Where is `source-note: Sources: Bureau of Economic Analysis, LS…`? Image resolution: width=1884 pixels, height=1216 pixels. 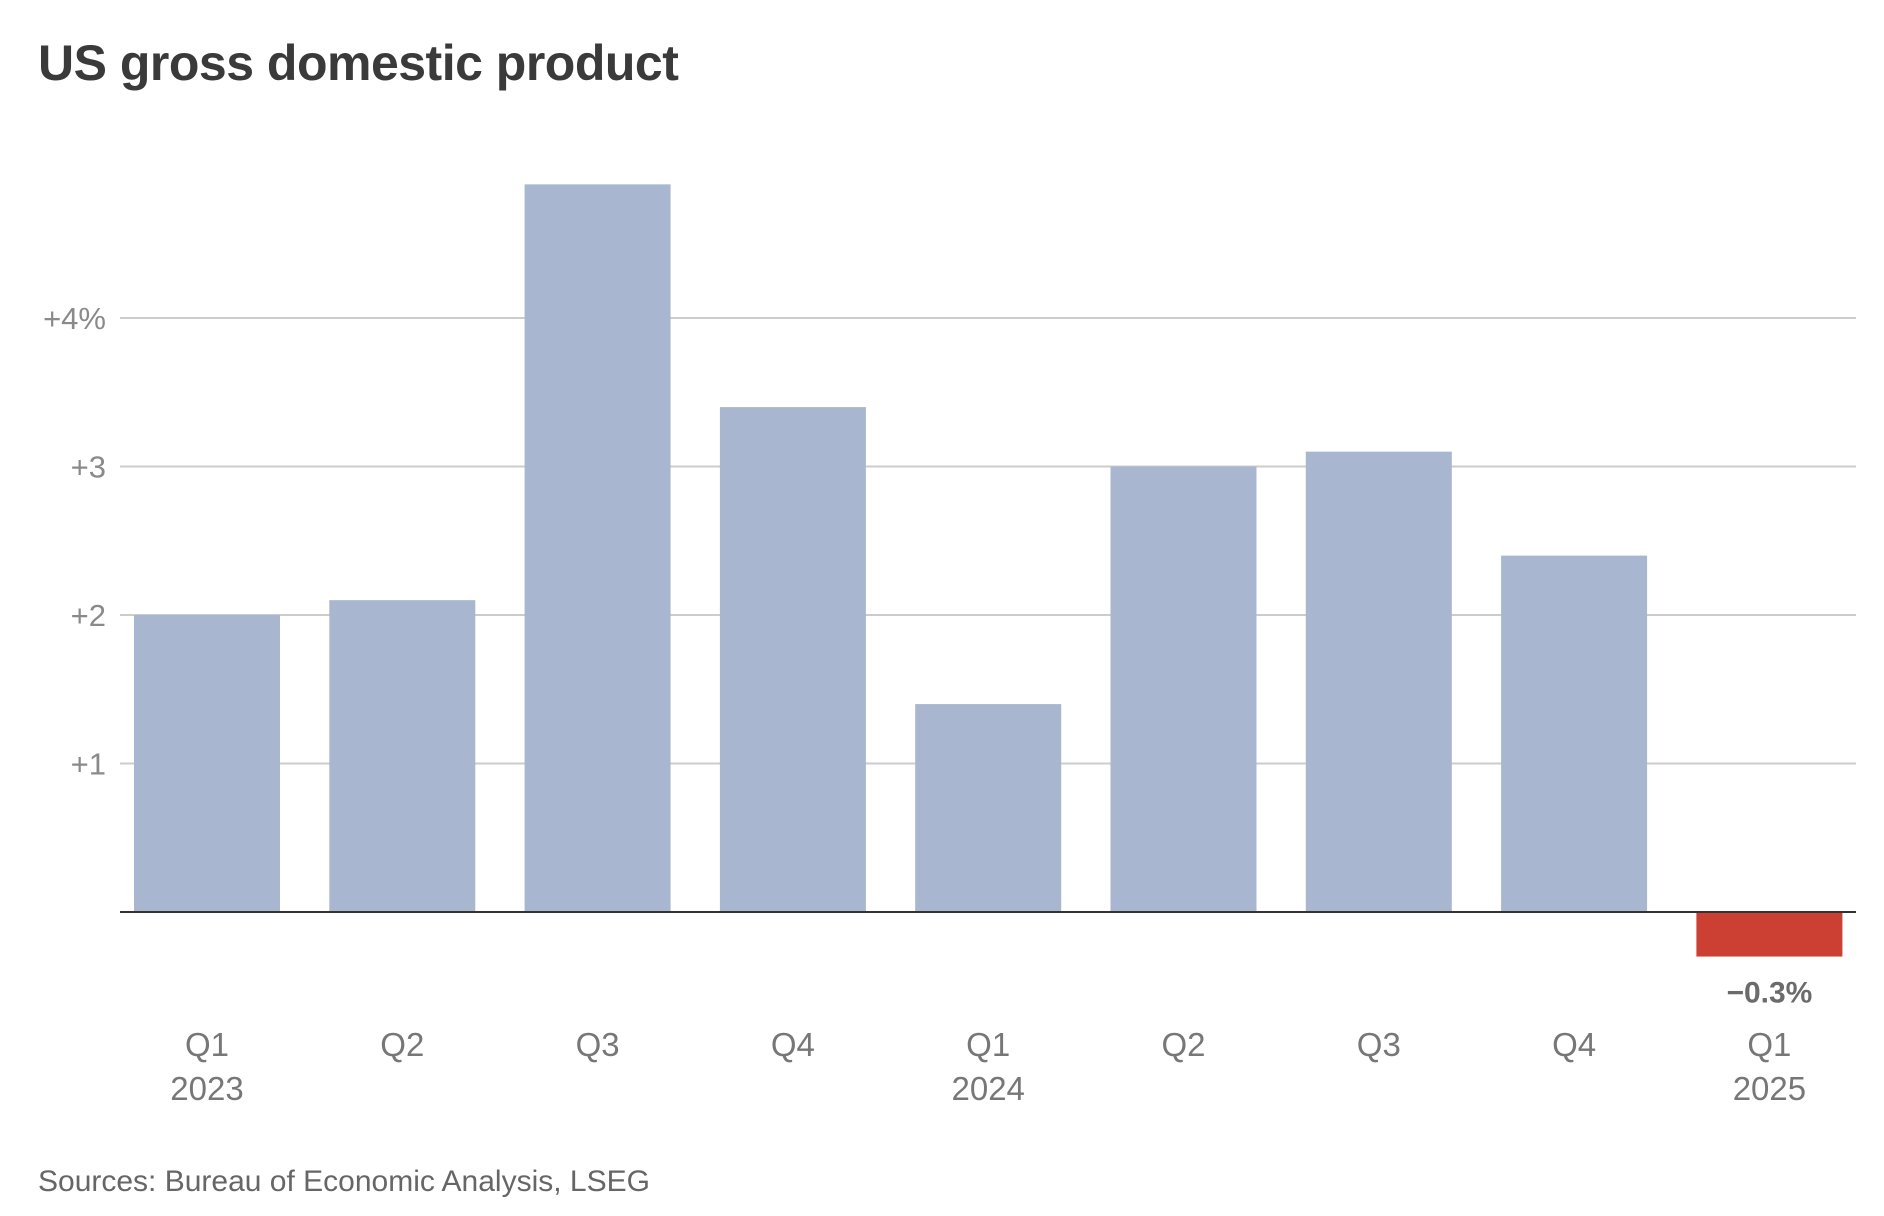 source-note: Sources: Bureau of Economic Analysis, LS… is located at coordinates (344, 1181).